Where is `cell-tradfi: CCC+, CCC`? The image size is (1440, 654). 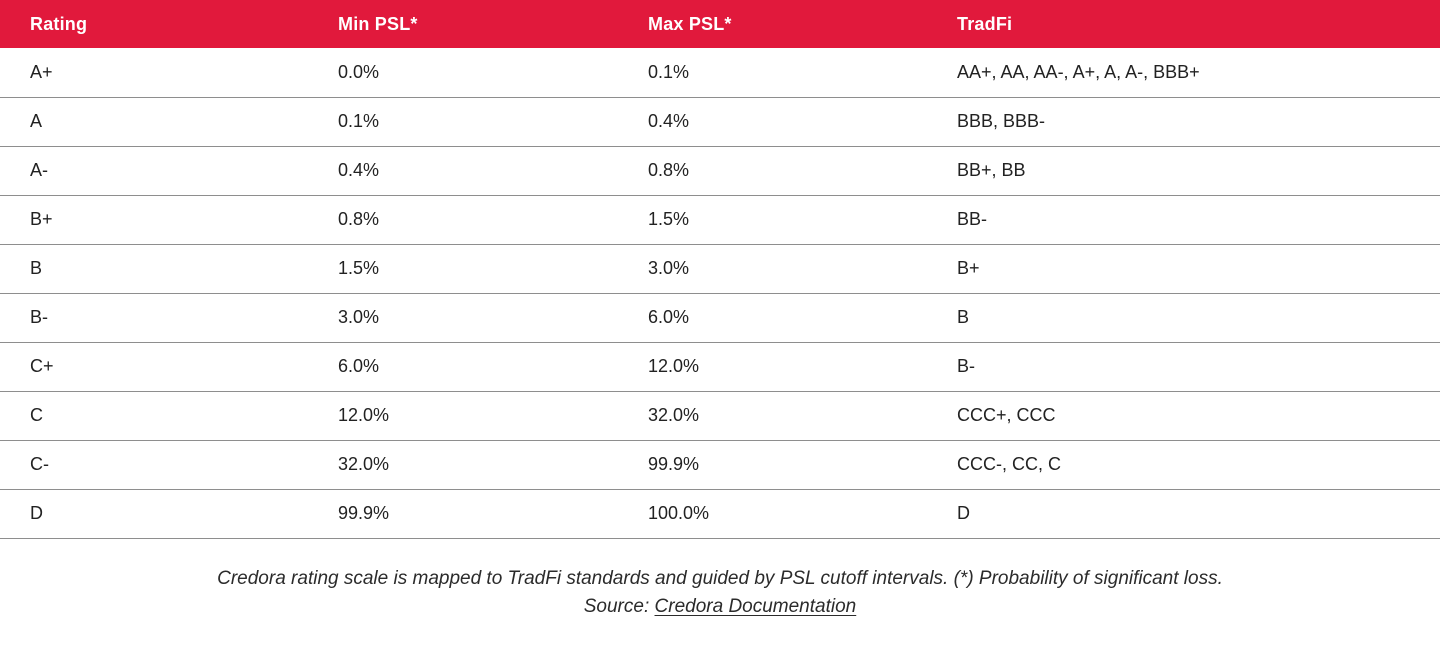 cell-tradfi: CCC+, CCC is located at coordinates (1006, 415).